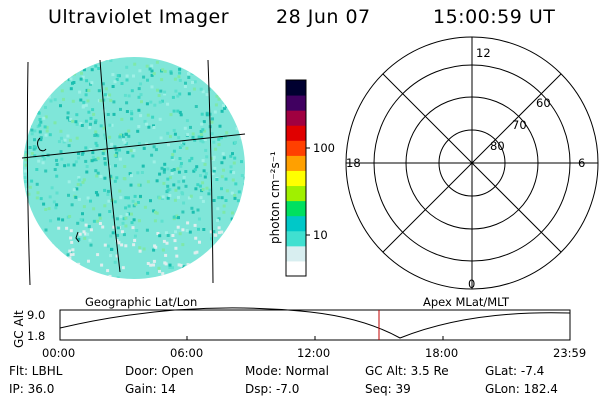 Image resolution: width=600 pixels, height=400 pixels. Describe the element at coordinates (141, 302) in the screenshot. I see `image-panel-label: Geographic Lat/Lon` at that location.